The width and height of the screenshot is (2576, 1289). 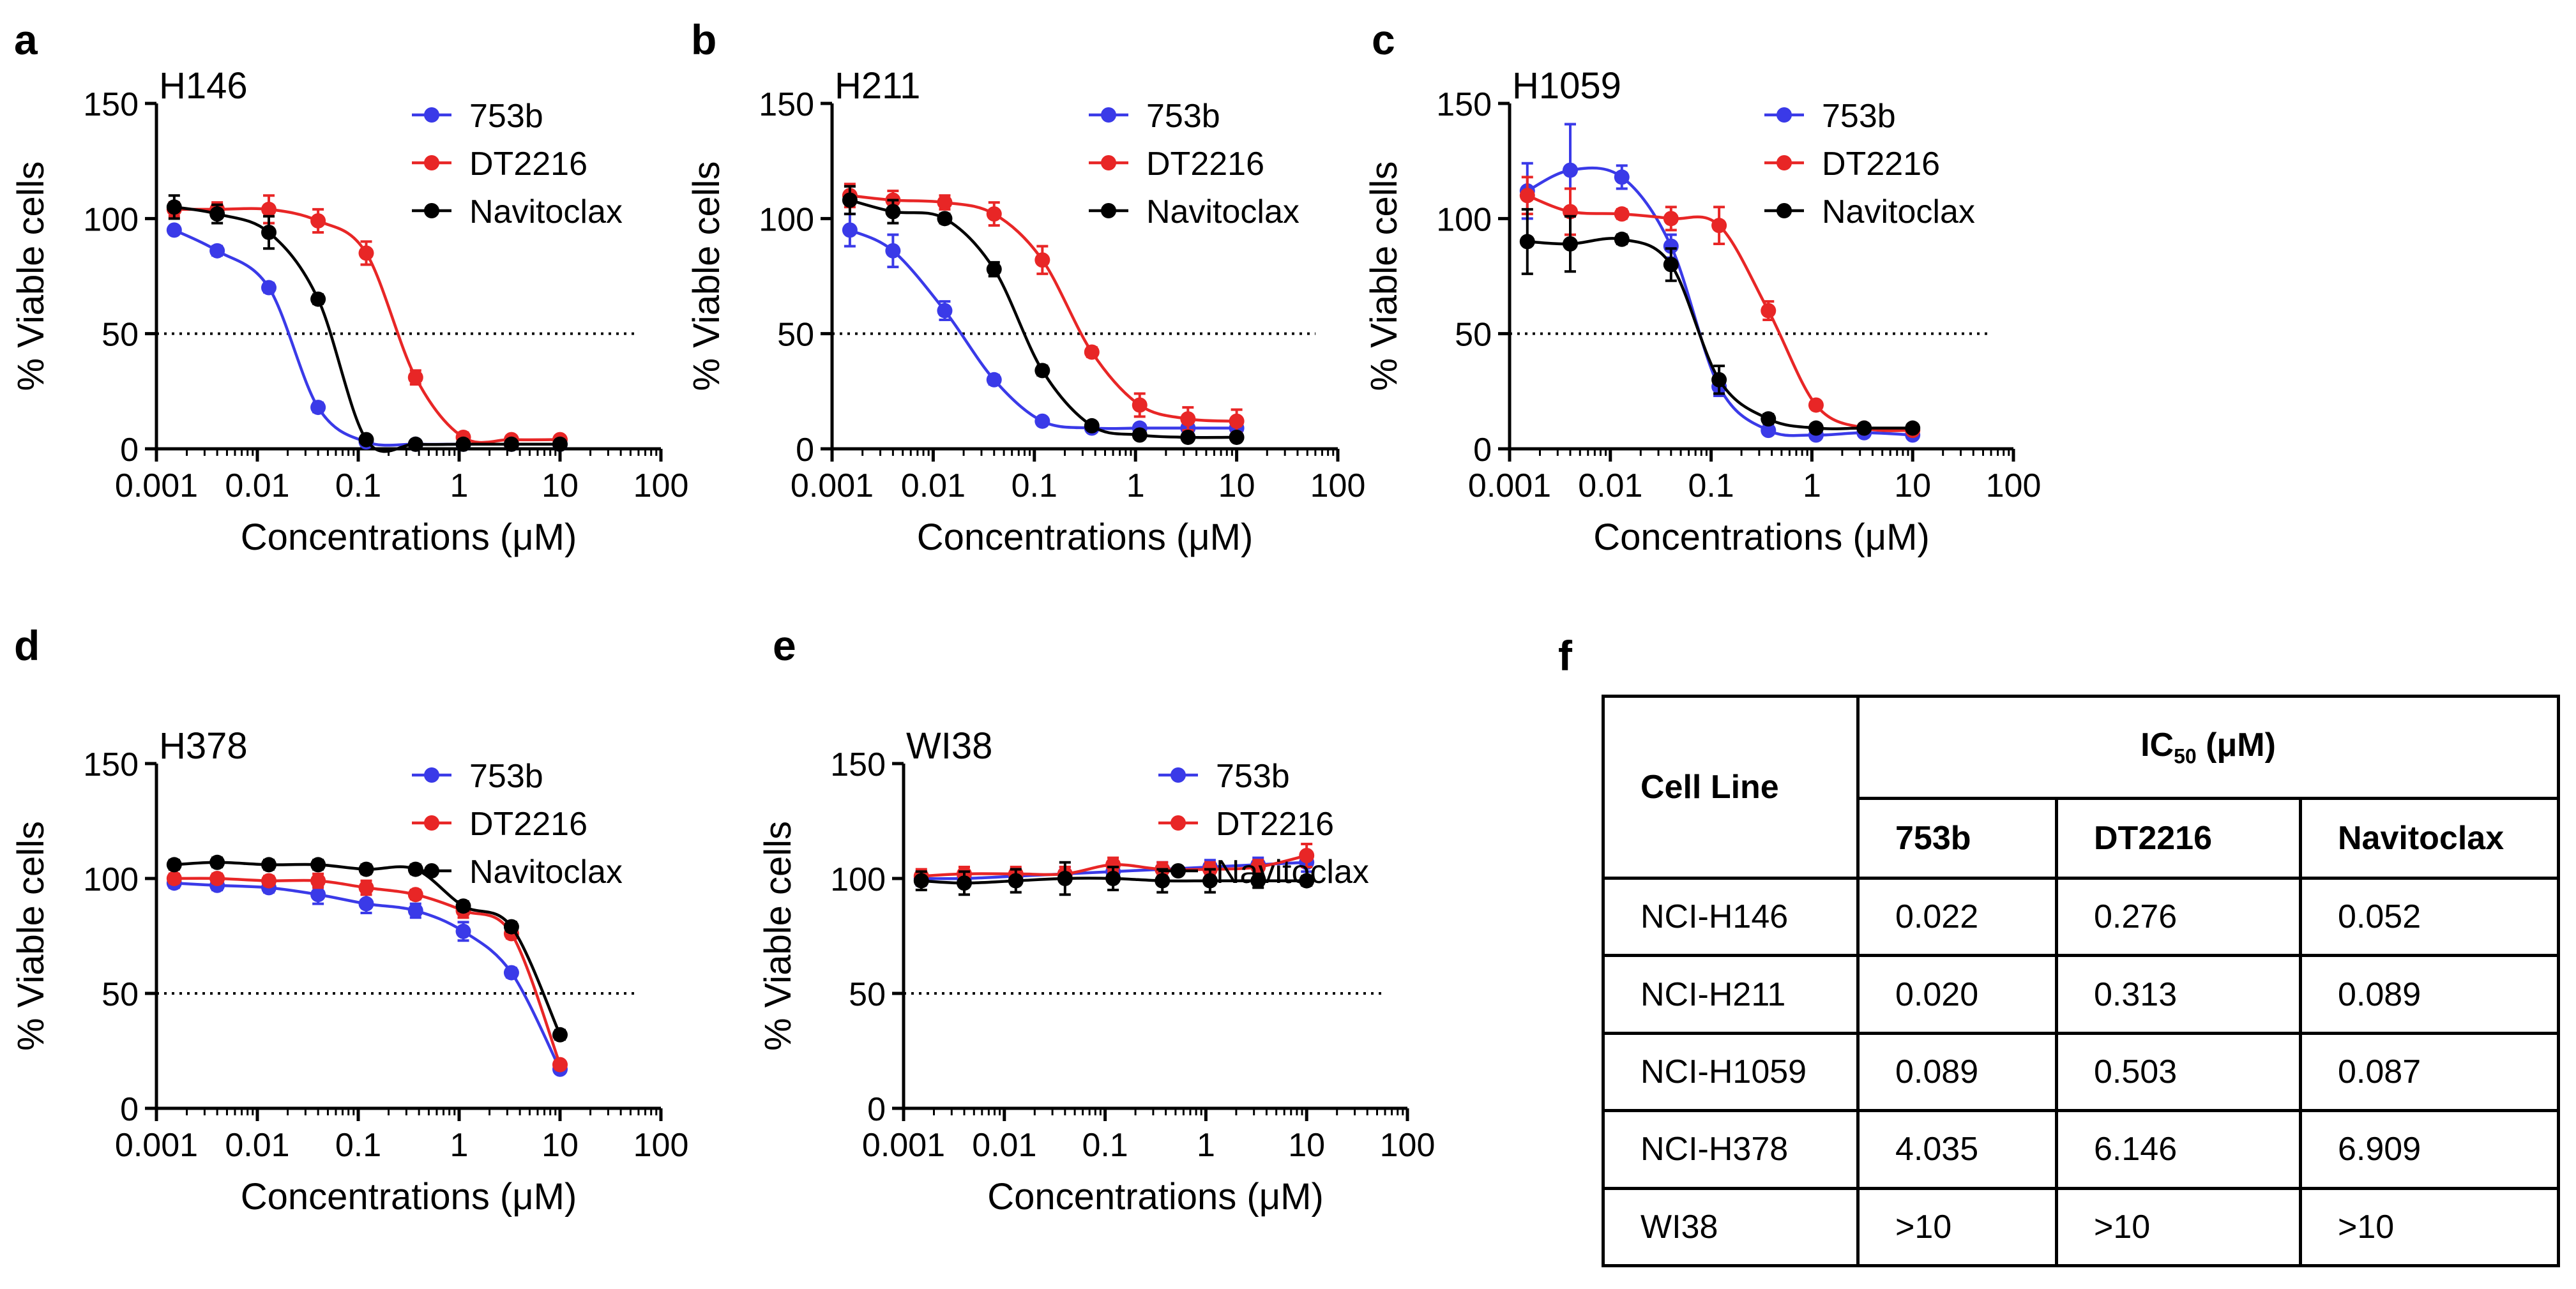 What do you see at coordinates (2179, 838) in the screenshot?
I see `header-dt2216: DT2216` at bounding box center [2179, 838].